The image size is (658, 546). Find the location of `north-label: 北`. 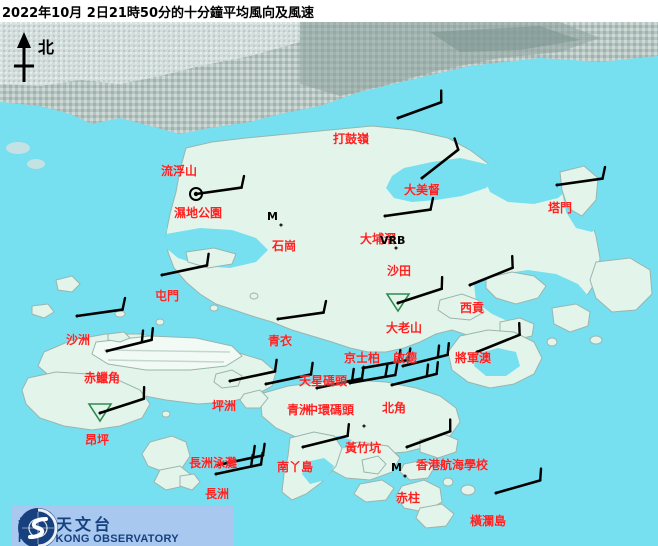

north-label: 北 is located at coordinates (46, 47).